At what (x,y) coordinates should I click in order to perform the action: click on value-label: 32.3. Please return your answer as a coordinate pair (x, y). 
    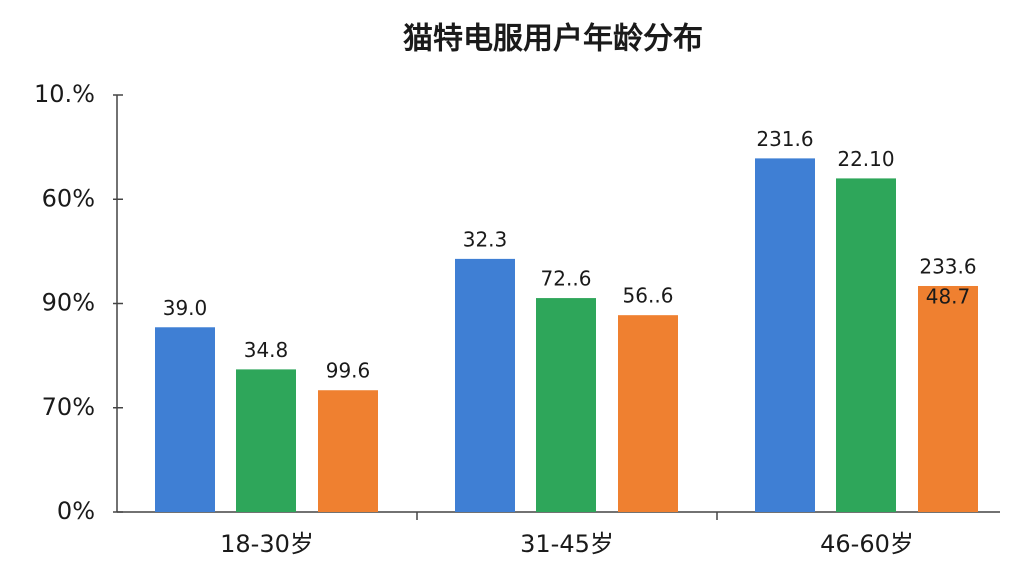
    Looking at the image, I should click on (485, 239).